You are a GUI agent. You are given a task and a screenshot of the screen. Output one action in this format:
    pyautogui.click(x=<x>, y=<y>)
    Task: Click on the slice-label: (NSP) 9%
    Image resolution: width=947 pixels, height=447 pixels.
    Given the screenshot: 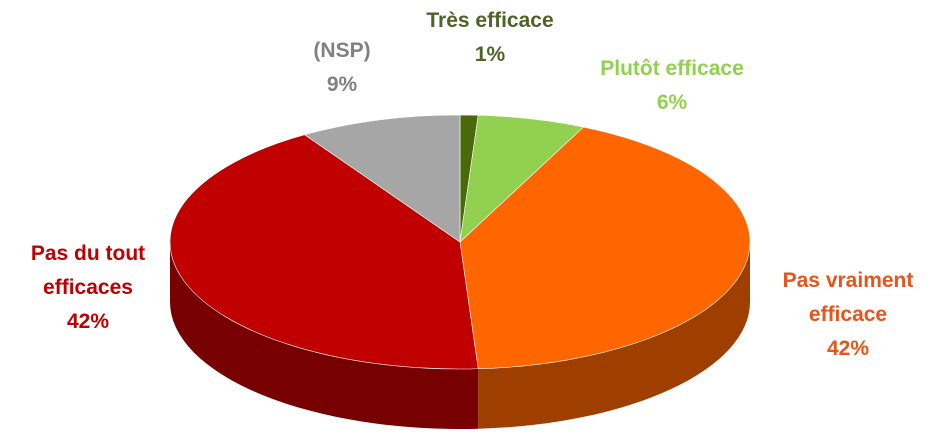 What is the action you would take?
    pyautogui.click(x=341, y=68)
    